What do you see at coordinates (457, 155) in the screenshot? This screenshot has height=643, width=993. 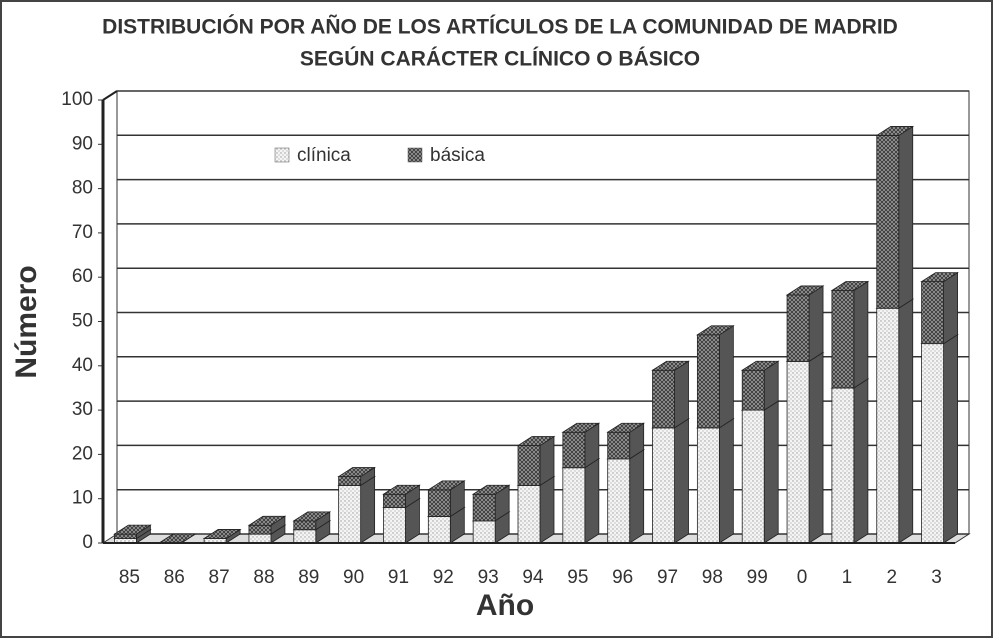 I see `legend-label: básica` at bounding box center [457, 155].